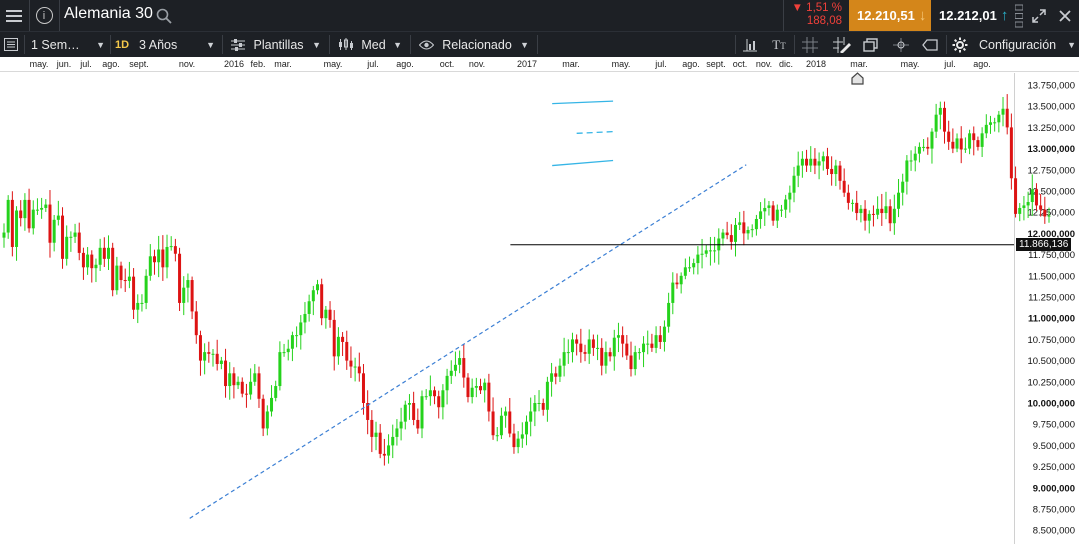  What do you see at coordinates (122, 44) in the screenshot?
I see `interval-badge: 1D` at bounding box center [122, 44].